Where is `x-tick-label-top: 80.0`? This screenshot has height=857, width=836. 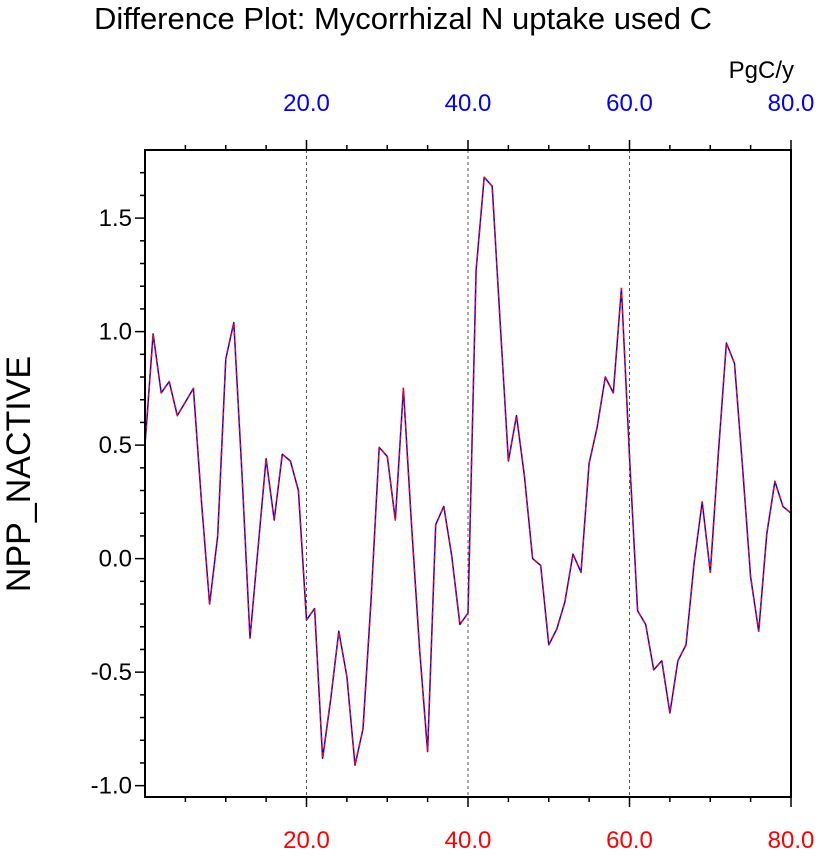 x-tick-label-top: 80.0 is located at coordinates (791, 103).